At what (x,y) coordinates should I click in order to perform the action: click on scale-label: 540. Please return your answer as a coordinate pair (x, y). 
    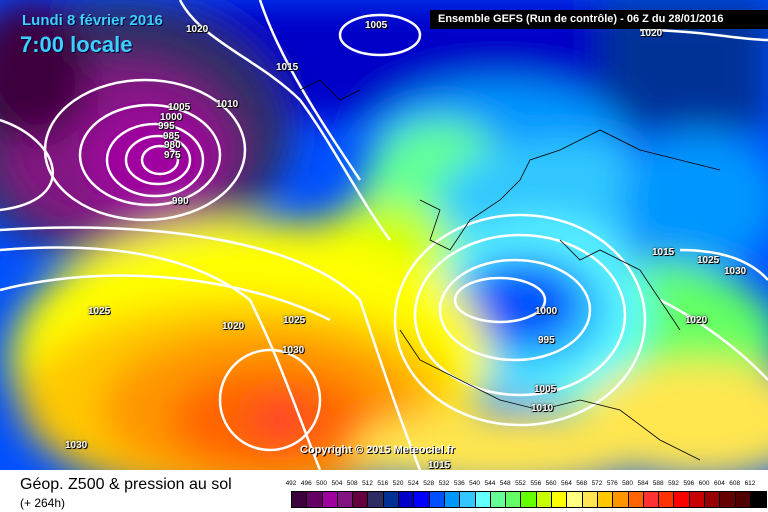
    Looking at the image, I should click on (475, 483).